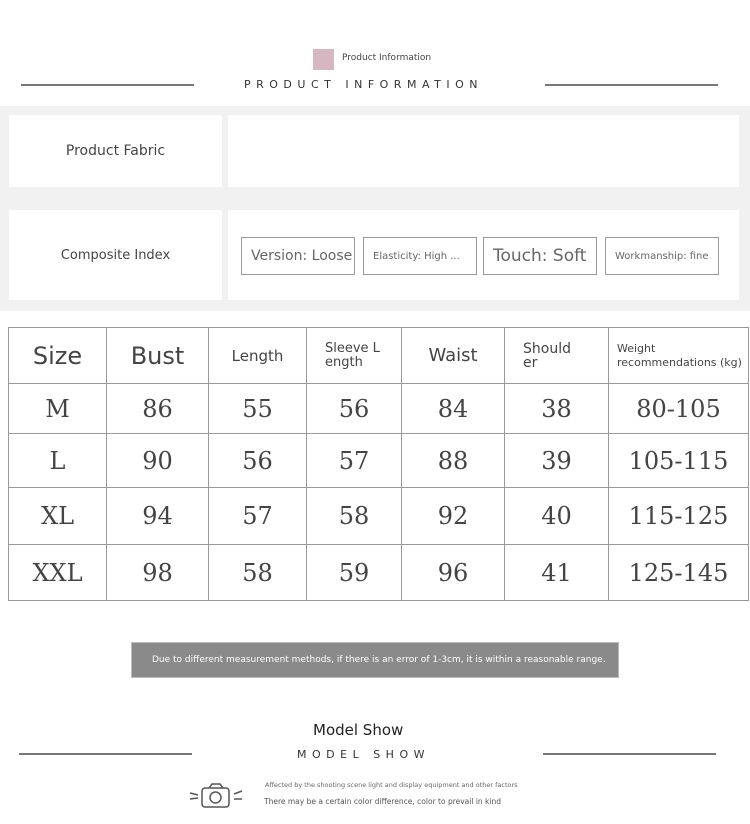 This screenshot has height=824, width=750. I want to click on cell: 38, so click(556, 408).